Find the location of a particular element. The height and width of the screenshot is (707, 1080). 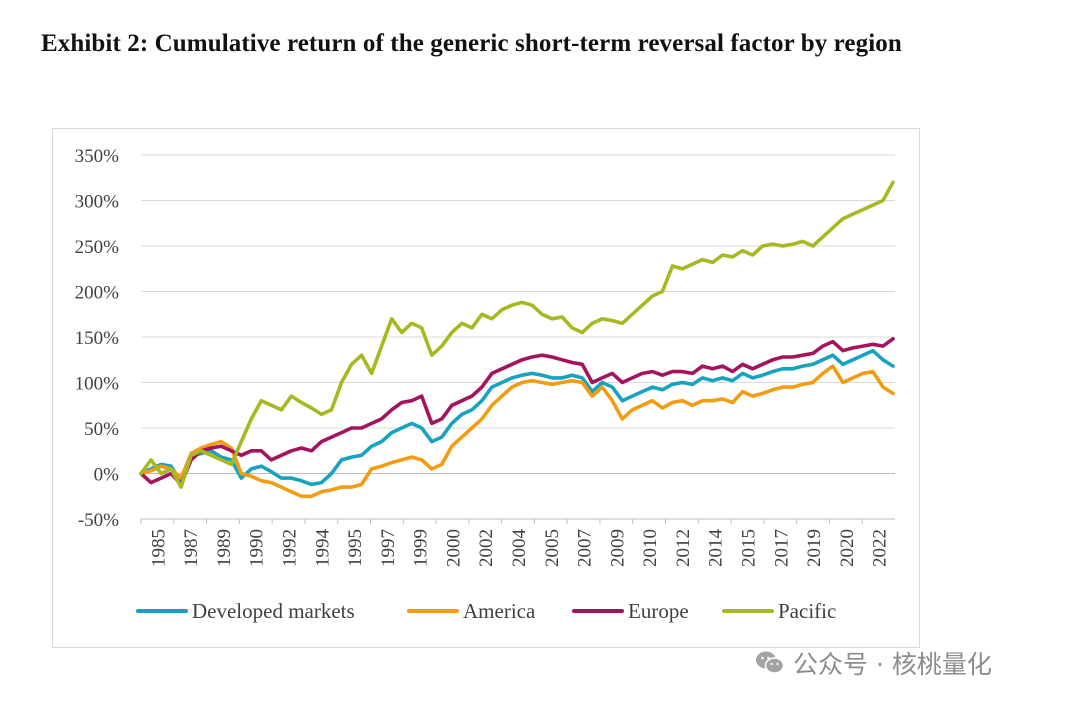

series-line-europe is located at coordinates (517, 412).